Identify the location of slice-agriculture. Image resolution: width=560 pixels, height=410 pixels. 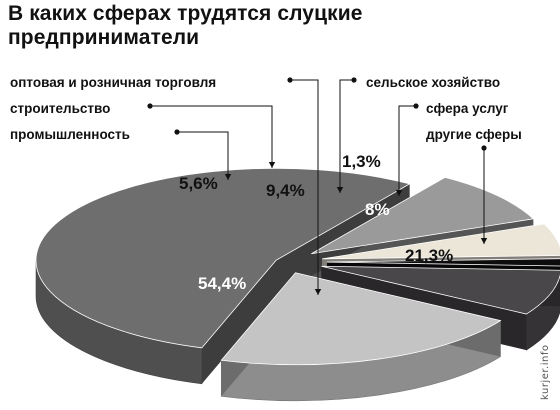
(443, 262).